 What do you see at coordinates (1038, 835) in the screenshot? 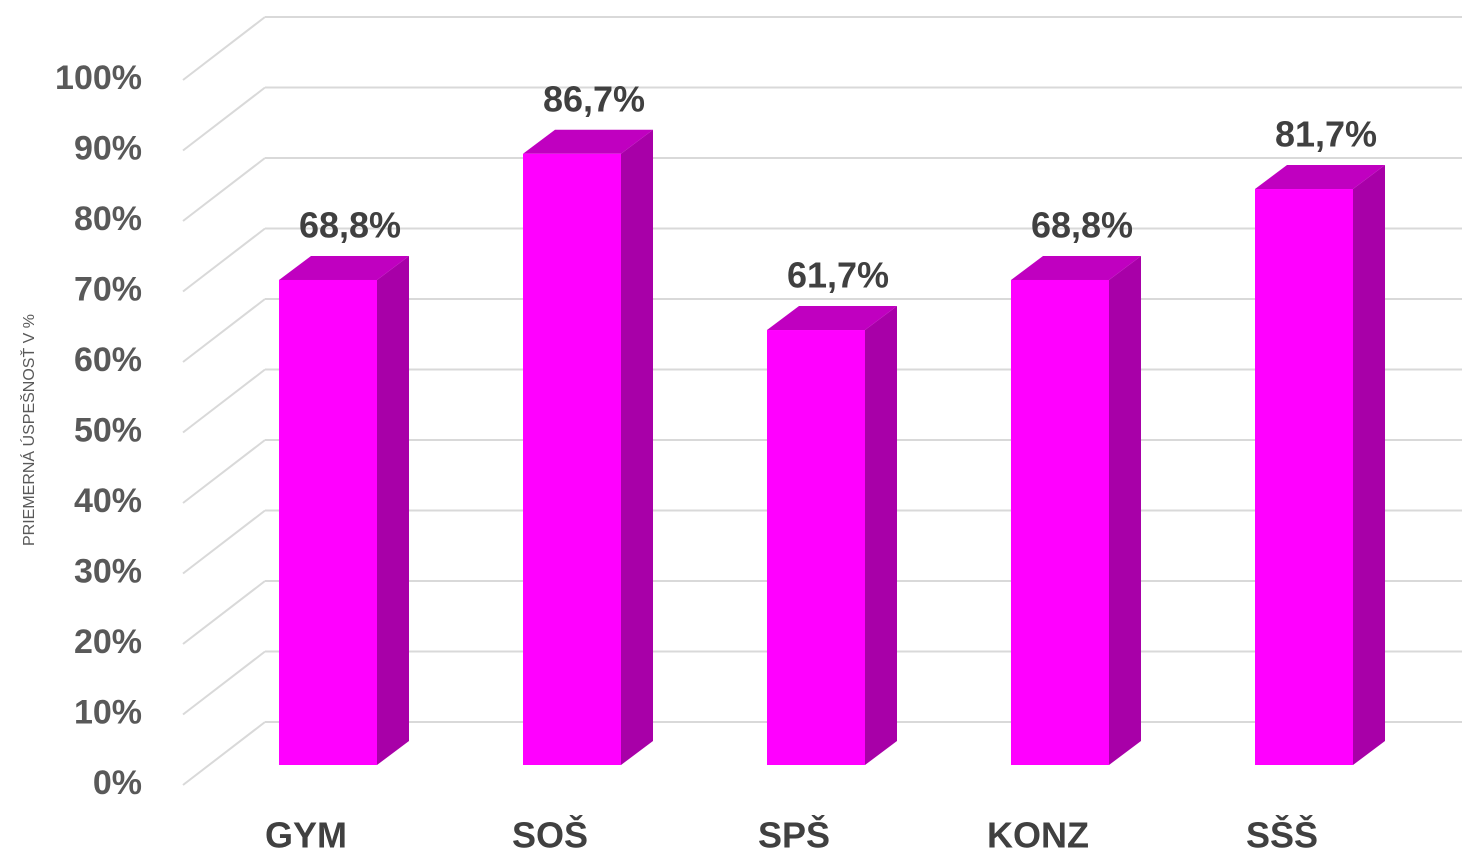
I see `x-tick-label: KONZ` at bounding box center [1038, 835].